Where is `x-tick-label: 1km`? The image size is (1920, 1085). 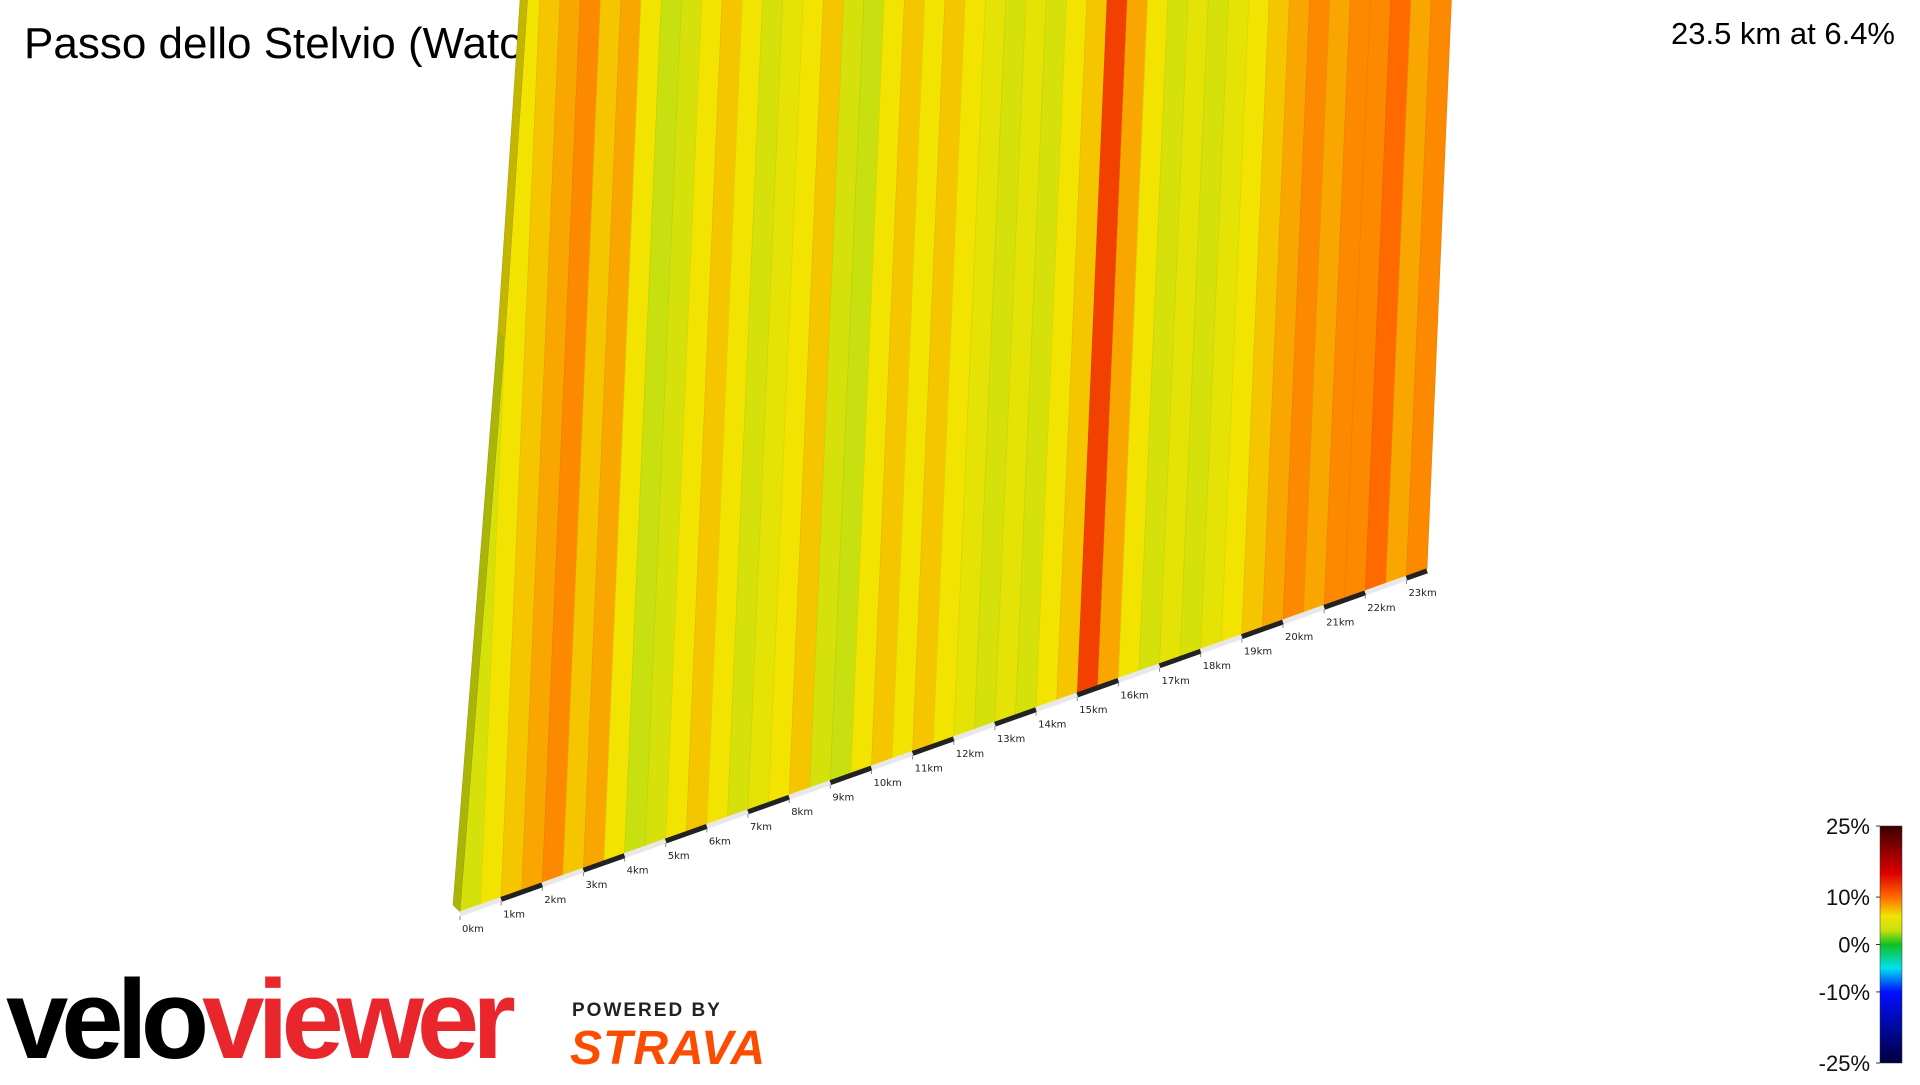 x-tick-label: 1km is located at coordinates (514, 914).